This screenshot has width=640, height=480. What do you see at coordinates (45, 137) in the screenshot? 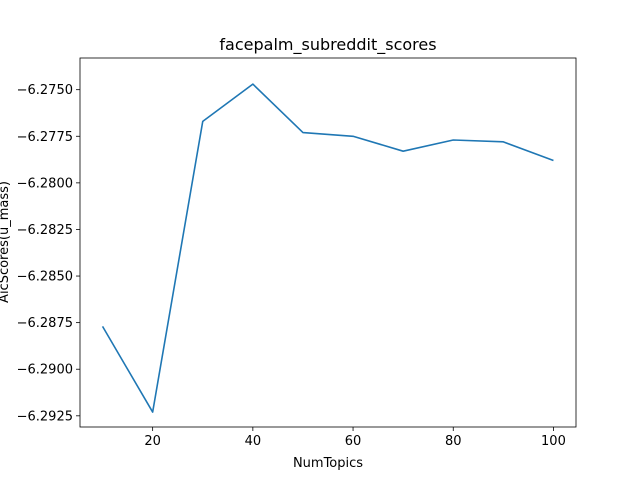
I see `y-tick-label: −6.2775` at bounding box center [45, 137].